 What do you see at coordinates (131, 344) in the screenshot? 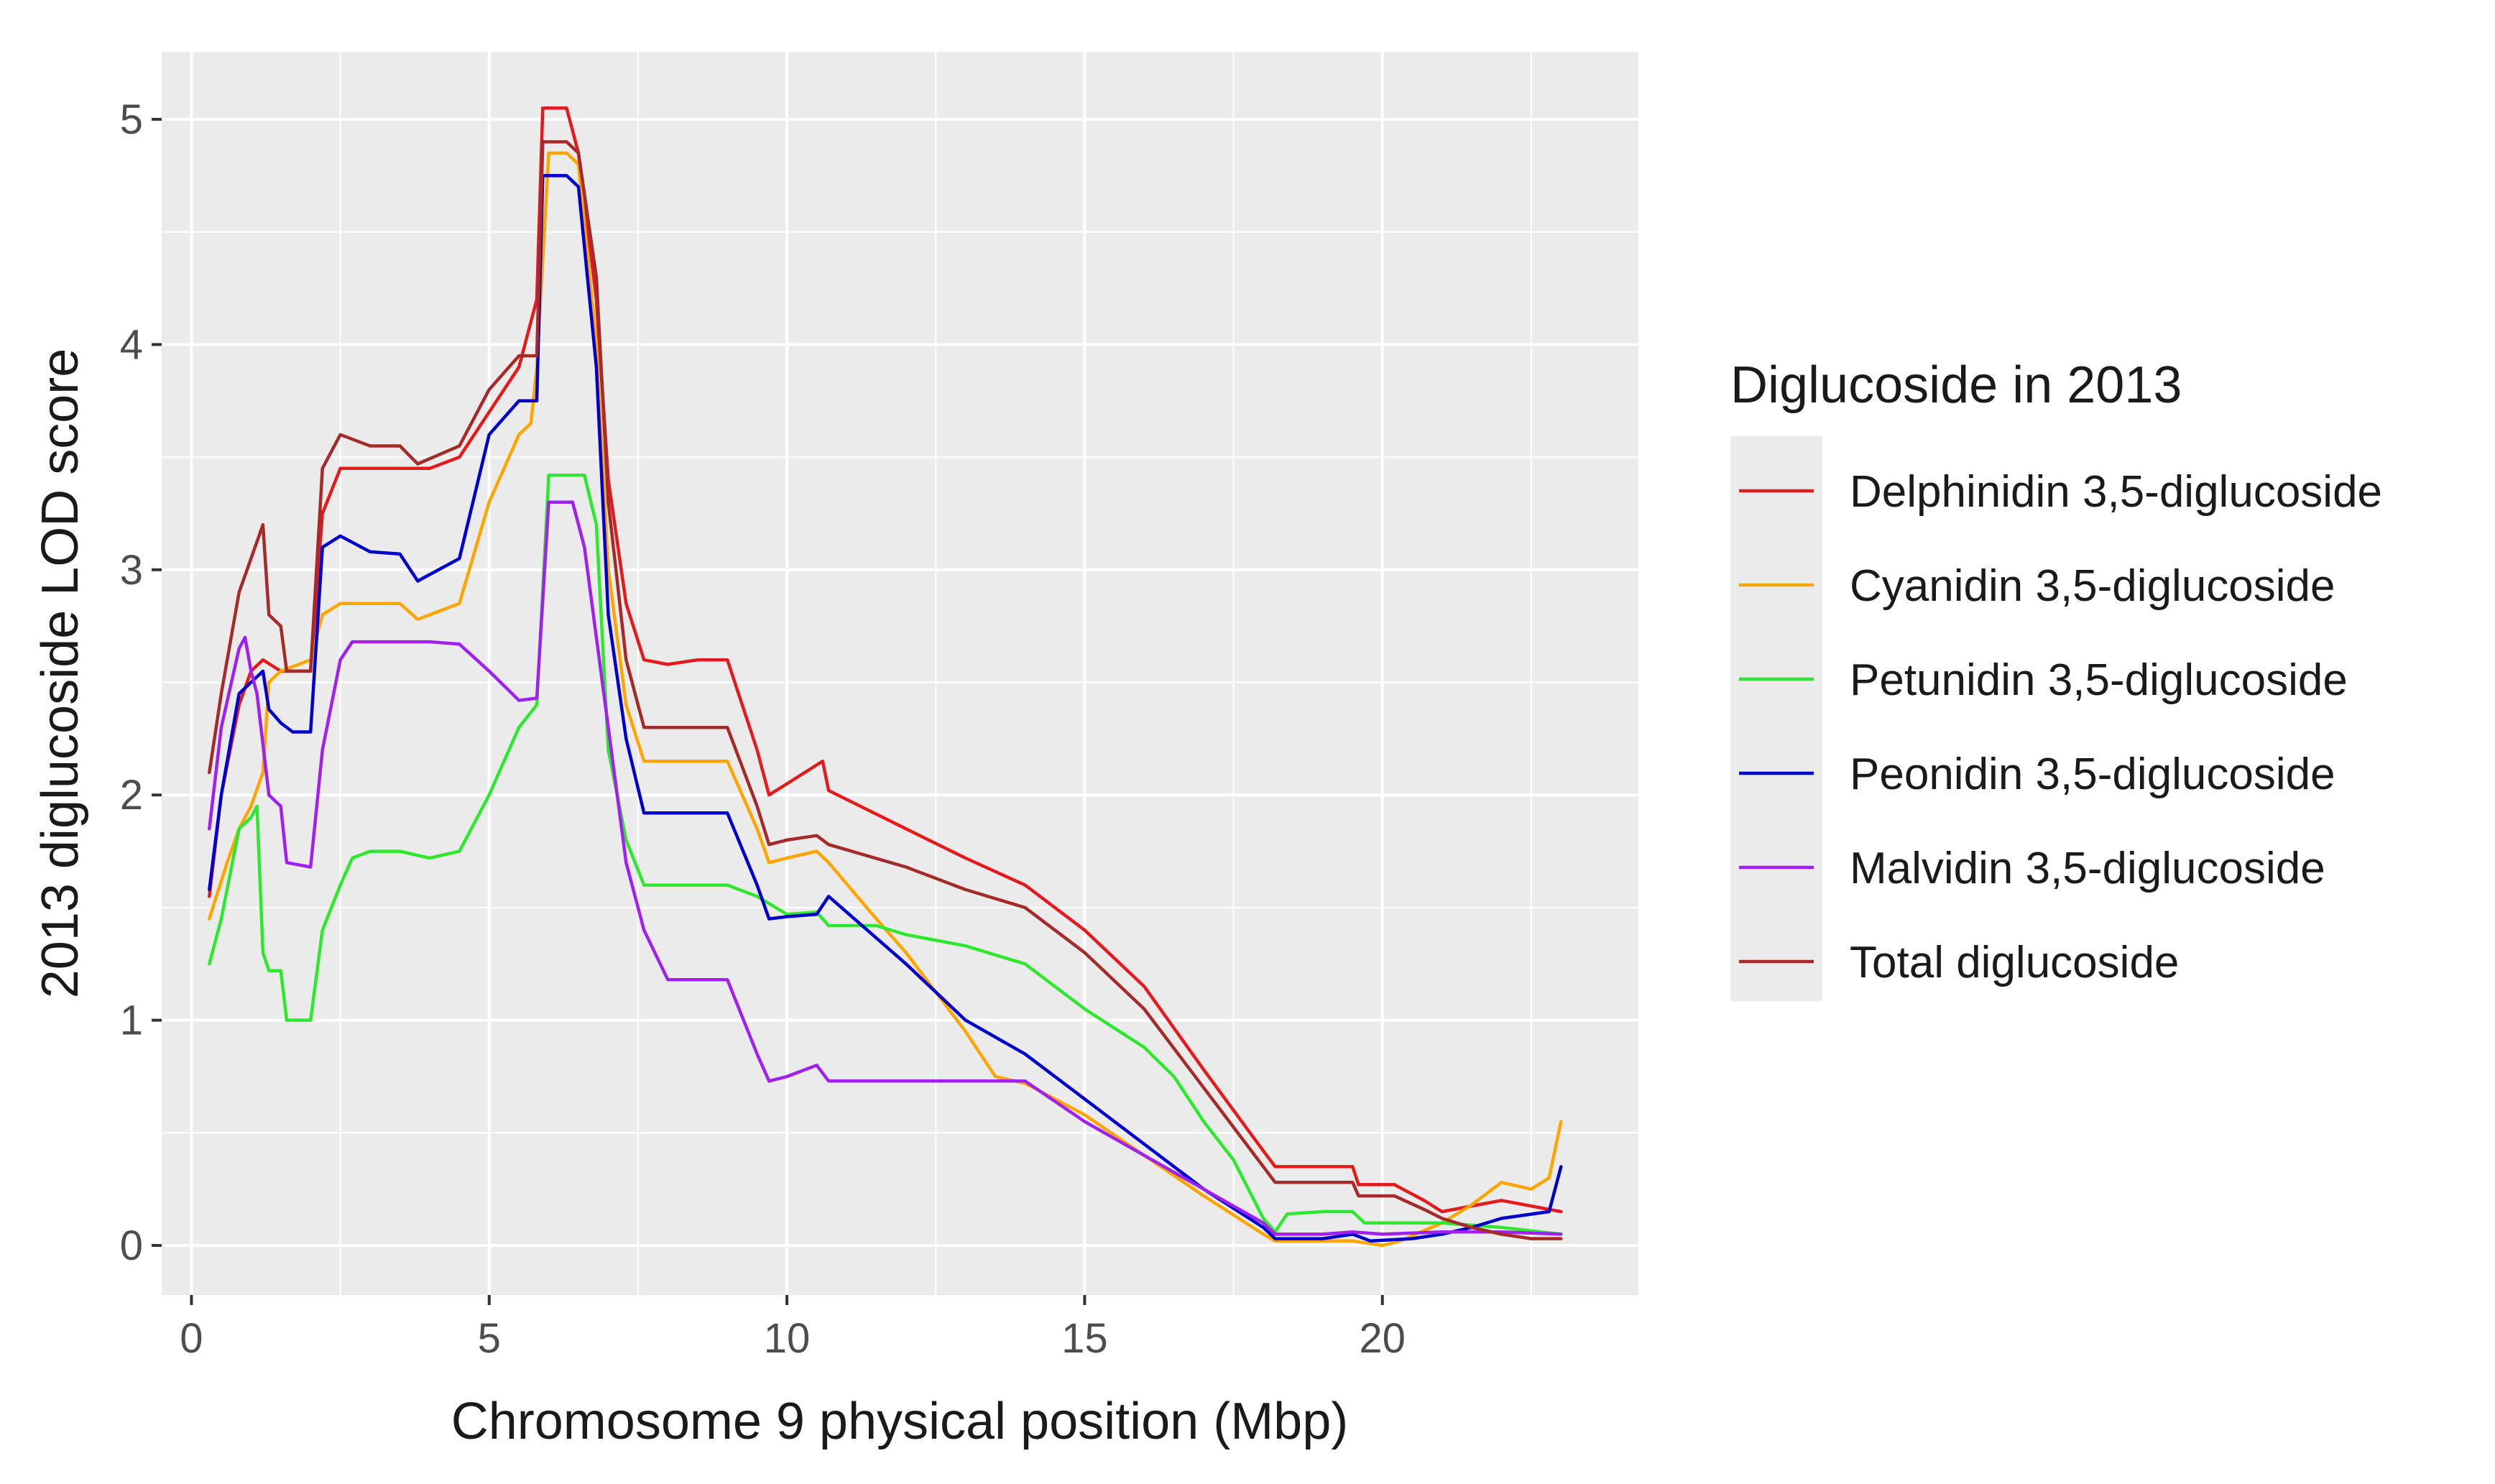
I see `y-tick-label: 4` at bounding box center [131, 344].